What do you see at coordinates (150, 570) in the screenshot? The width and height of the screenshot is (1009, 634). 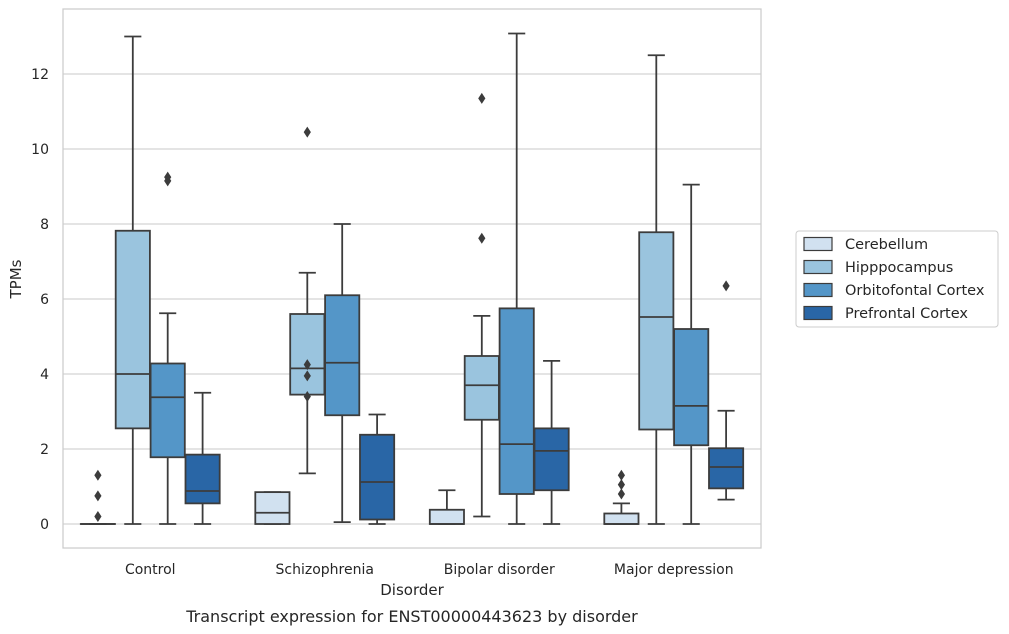 I see `x-tick-label: Control` at bounding box center [150, 570].